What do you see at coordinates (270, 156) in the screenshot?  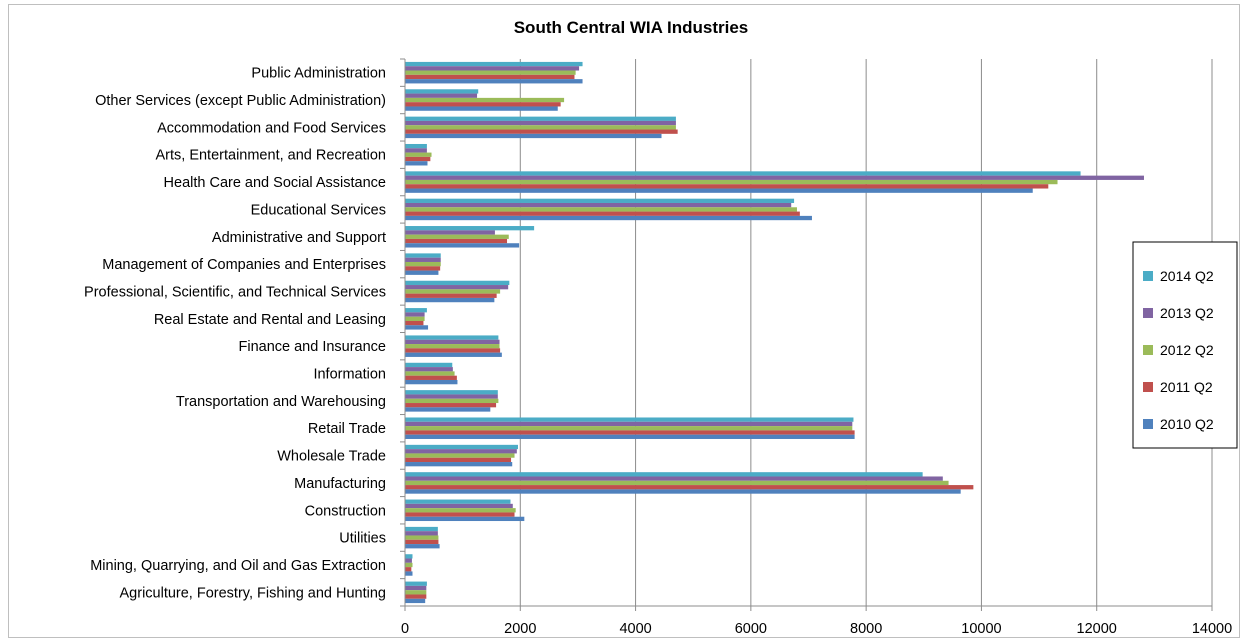 I see `category-label: Arts, Entertainment, and Recreation` at bounding box center [270, 156].